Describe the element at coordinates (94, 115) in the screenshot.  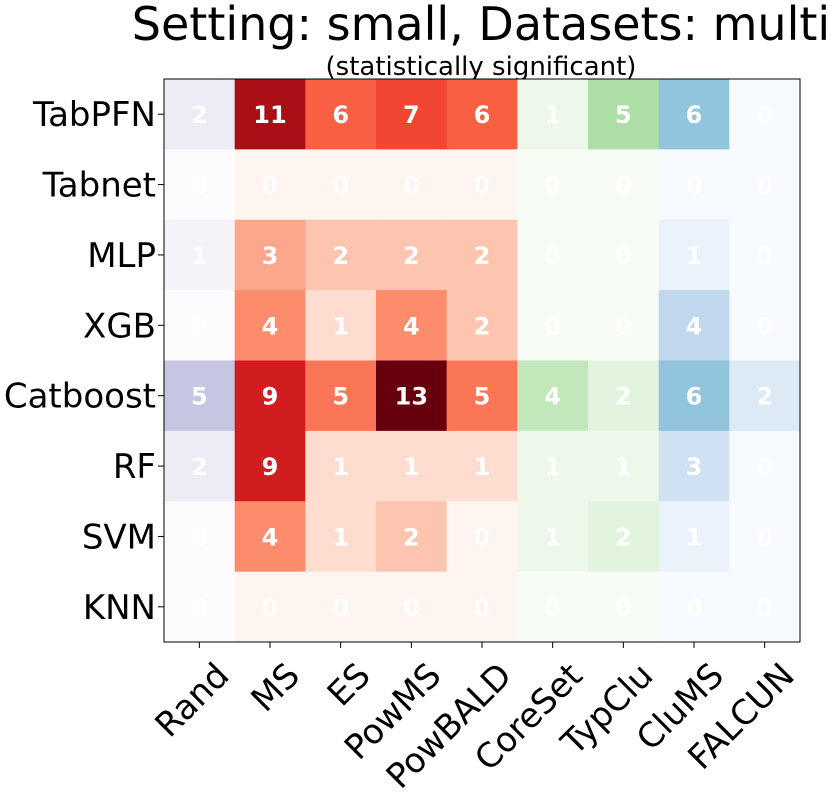
I see `y-tick-label: TabPFN` at that location.